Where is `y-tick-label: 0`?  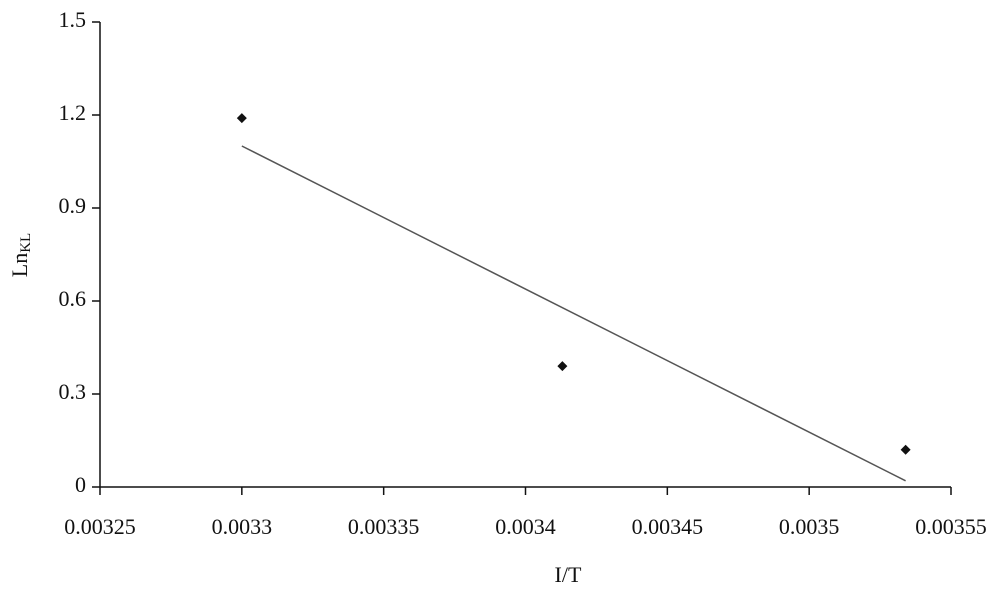 y-tick-label: 0 is located at coordinates (80, 484).